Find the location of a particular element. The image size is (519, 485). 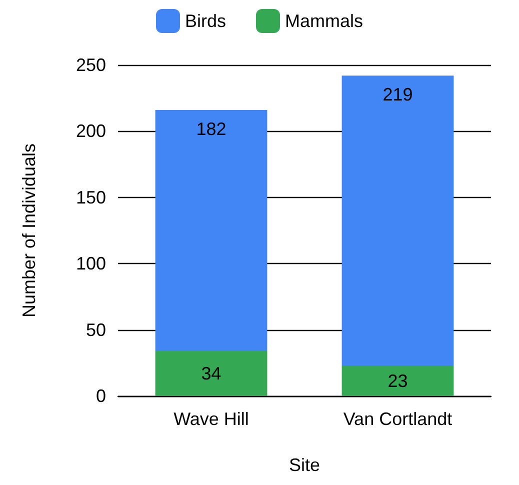

y-tick-label: 250 is located at coordinates (91, 65).